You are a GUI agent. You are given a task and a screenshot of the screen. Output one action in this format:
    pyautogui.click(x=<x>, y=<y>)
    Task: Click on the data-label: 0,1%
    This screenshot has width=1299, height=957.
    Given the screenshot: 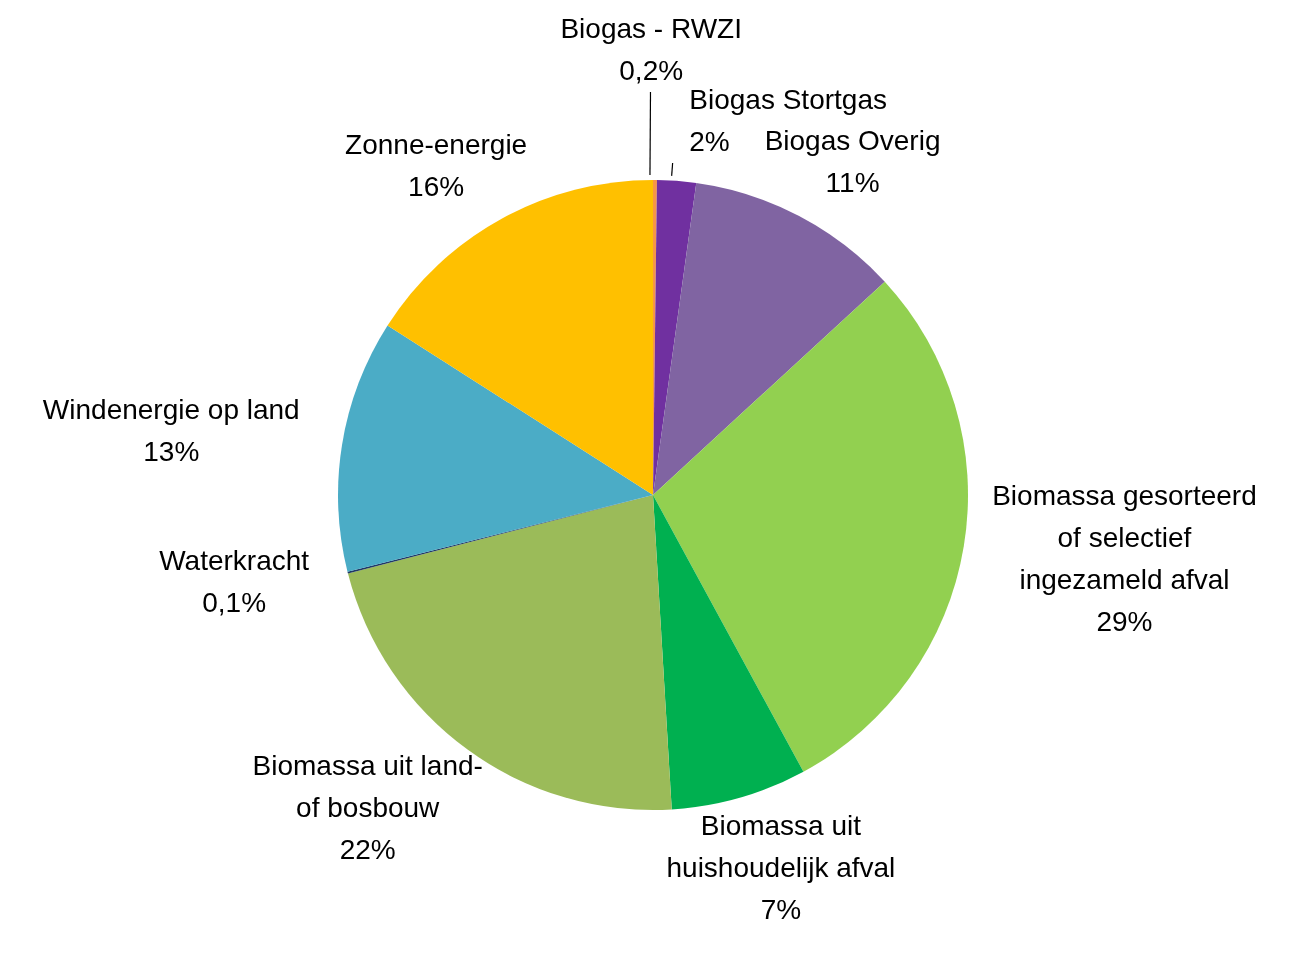 What is the action you would take?
    pyautogui.click(x=234, y=602)
    